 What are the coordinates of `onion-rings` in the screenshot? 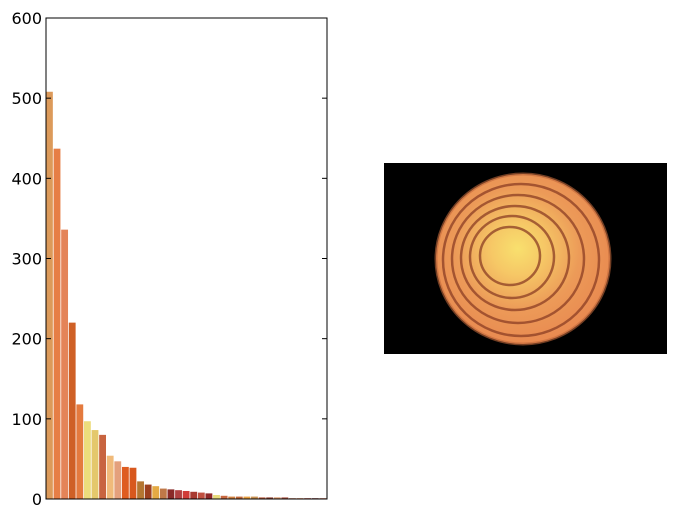 It's located at (521, 260).